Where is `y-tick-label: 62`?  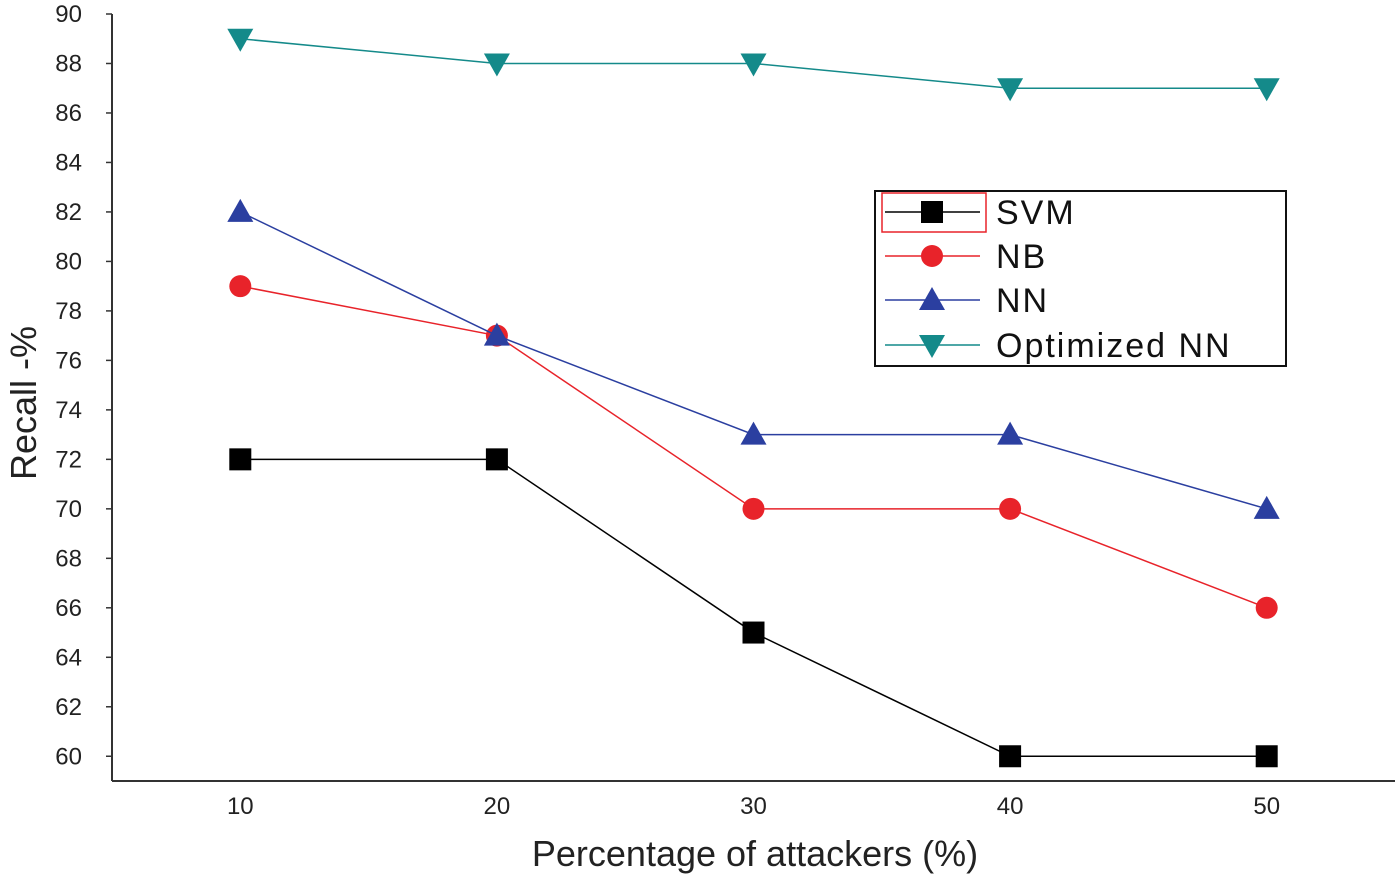 y-tick-label: 62 is located at coordinates (68, 707).